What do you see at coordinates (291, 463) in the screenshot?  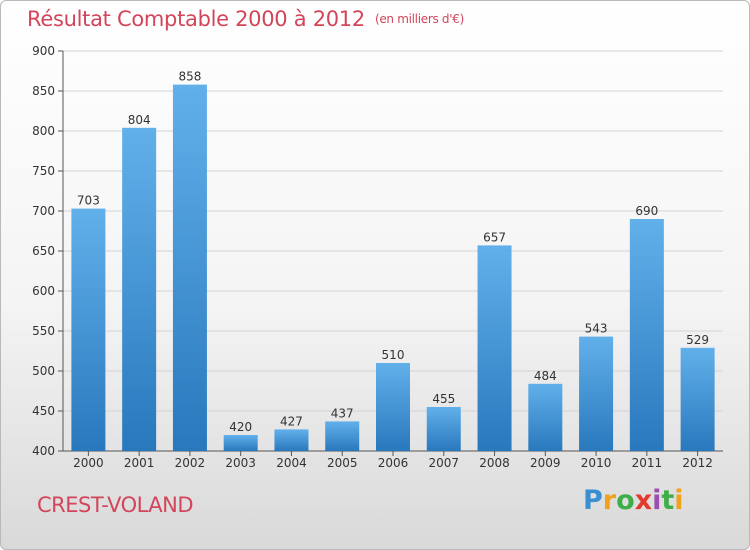 I see `x-tick-label: 2004` at bounding box center [291, 463].